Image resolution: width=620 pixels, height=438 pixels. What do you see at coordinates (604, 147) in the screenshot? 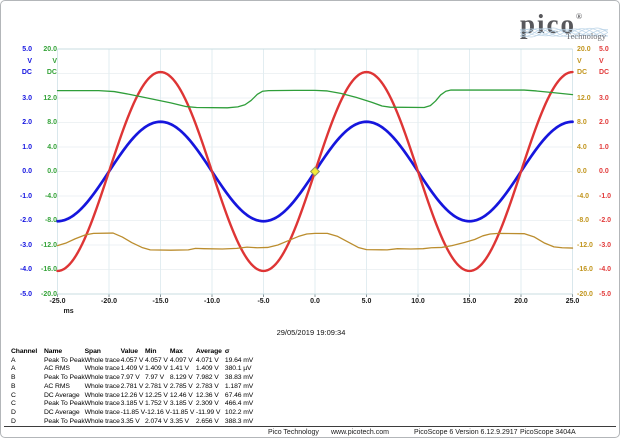
I see `y-axis-label-B: 1.0` at bounding box center [604, 147].